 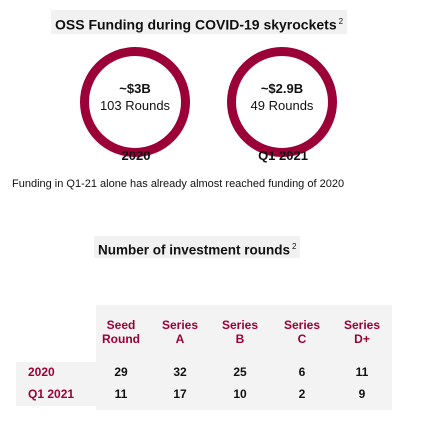 What do you see at coordinates (41, 372) in the screenshot?
I see `row-label: 2020` at bounding box center [41, 372].